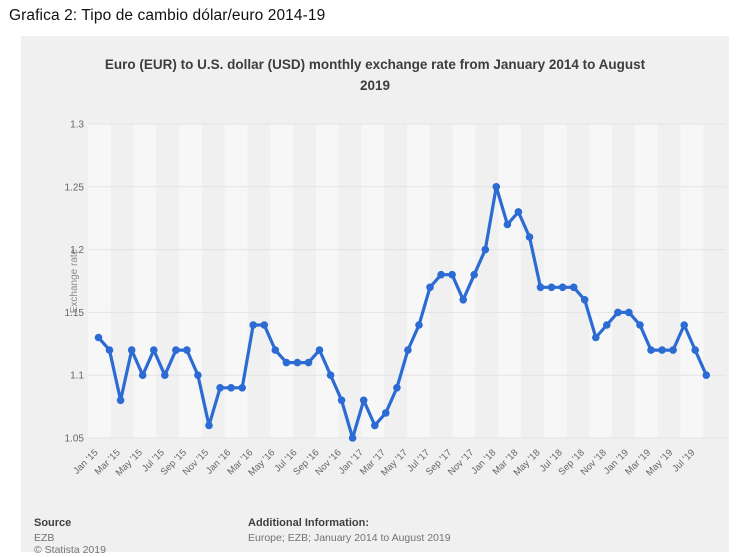 This screenshot has width=750, height=557. I want to click on y-tick-label: 1.1, so click(77, 376).